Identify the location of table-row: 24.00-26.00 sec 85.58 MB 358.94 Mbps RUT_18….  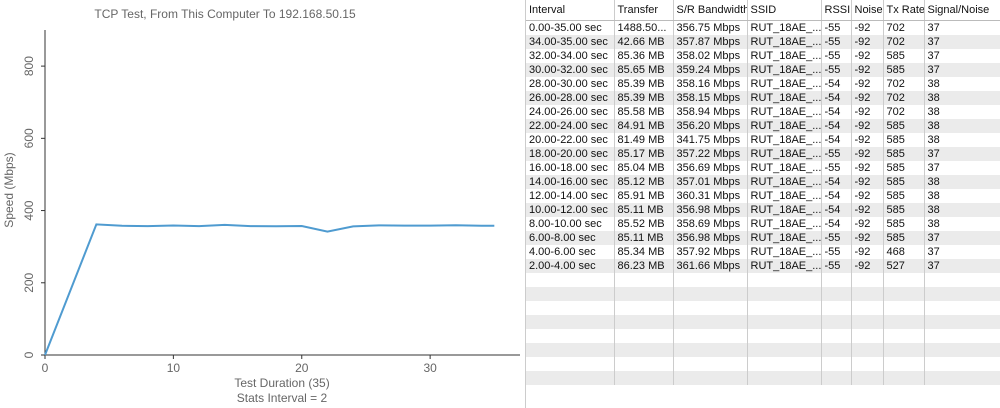
(763, 112).